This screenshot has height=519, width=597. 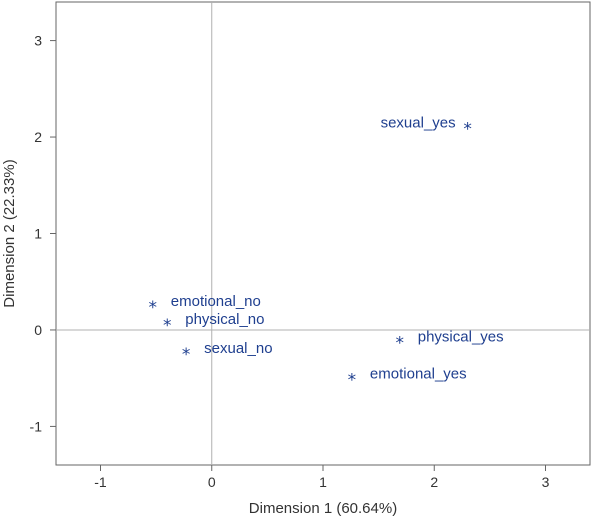 What do you see at coordinates (546, 482) in the screenshot?
I see `x-tick-label: 3` at bounding box center [546, 482].